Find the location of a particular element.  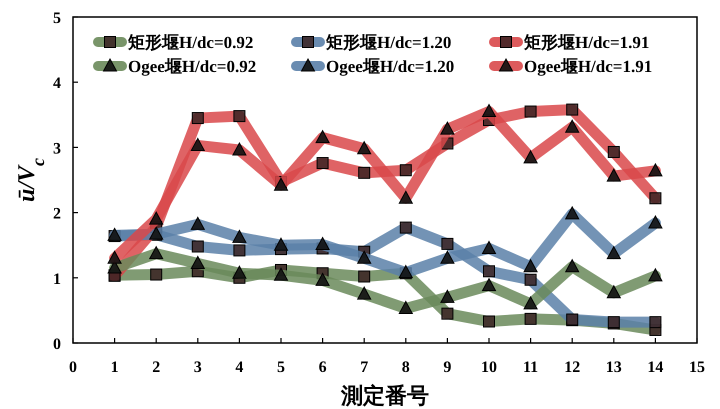

x-tick-label: 4 is located at coordinates (239, 367).